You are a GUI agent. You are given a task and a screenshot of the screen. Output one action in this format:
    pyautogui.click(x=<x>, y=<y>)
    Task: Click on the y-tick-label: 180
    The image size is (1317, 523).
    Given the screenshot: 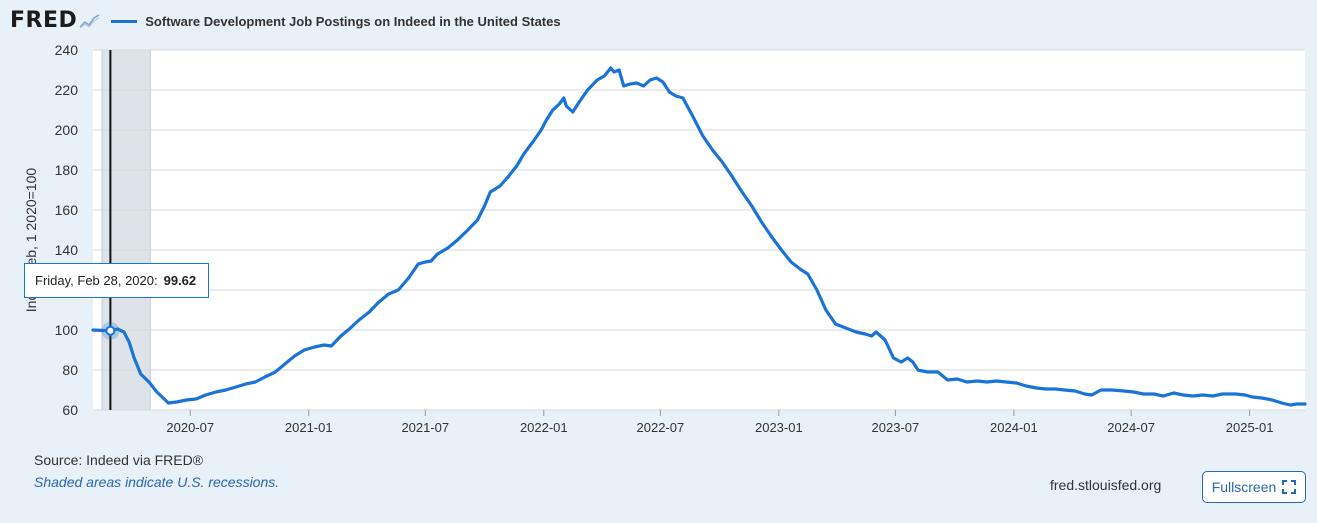 What is the action you would take?
    pyautogui.click(x=67, y=170)
    